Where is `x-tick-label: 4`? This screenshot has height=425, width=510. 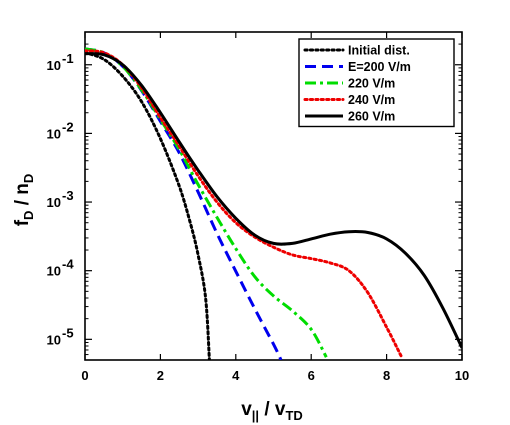 x-tick-label: 4 is located at coordinates (236, 375).